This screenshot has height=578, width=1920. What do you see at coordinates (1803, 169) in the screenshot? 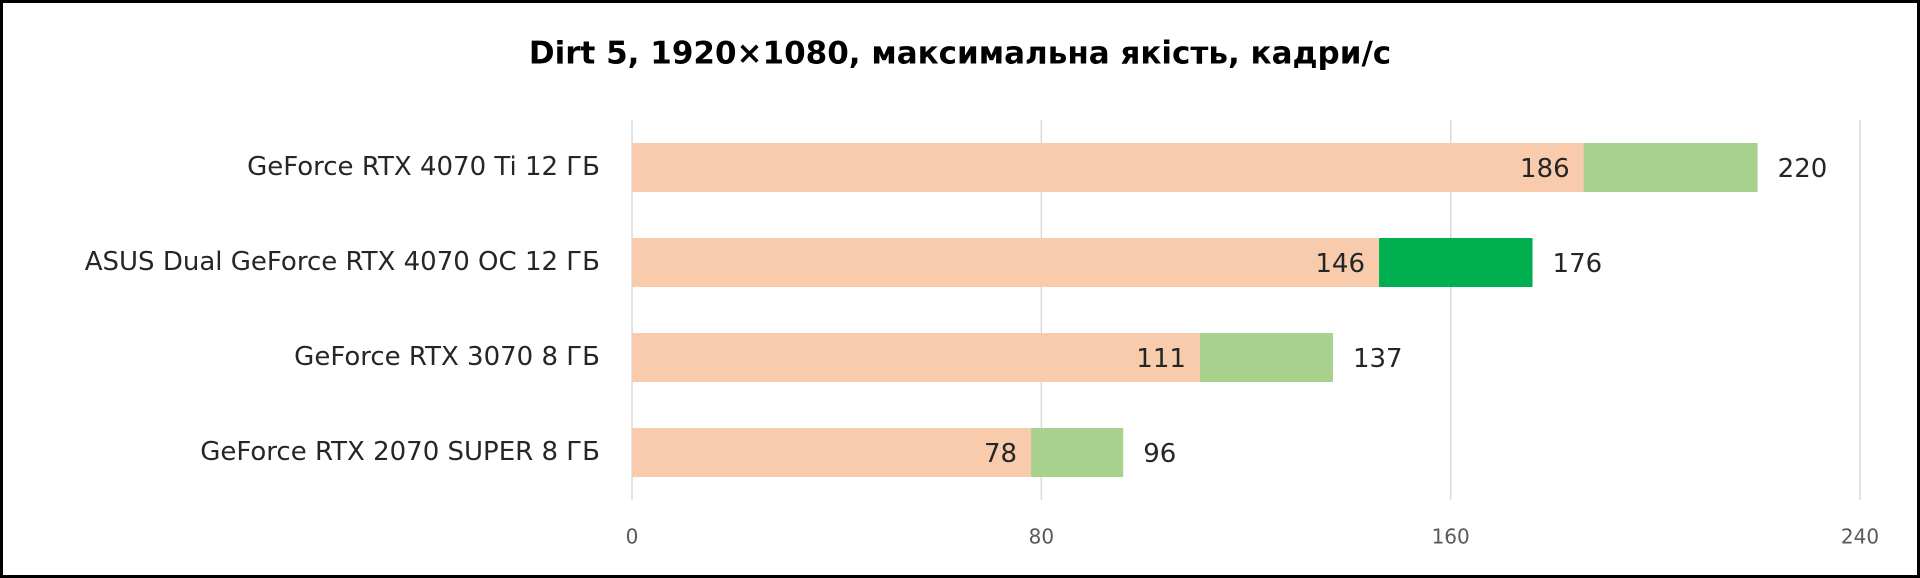
I see `data-label: 220` at bounding box center [1803, 169].